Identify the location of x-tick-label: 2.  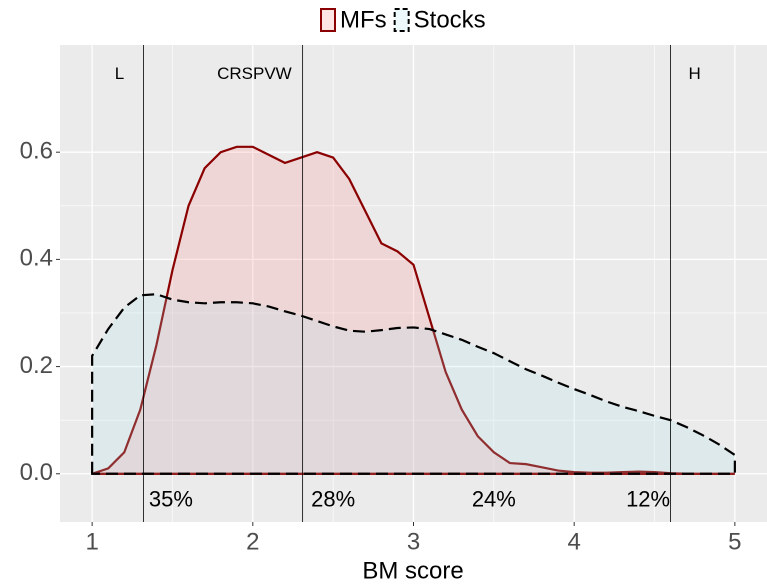
(252, 541).